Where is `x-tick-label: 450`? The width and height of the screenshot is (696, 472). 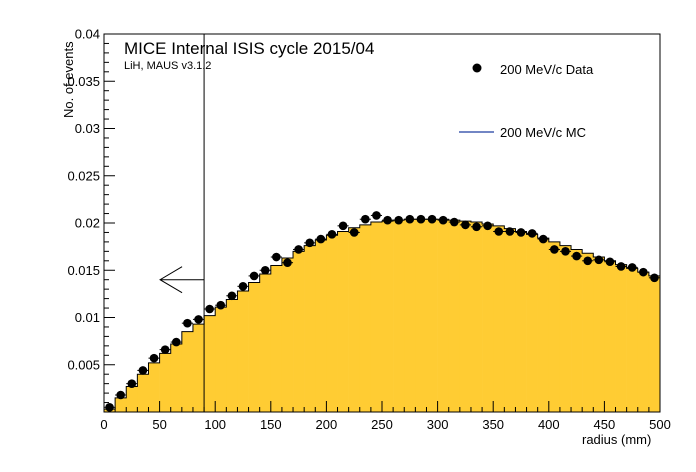
x-tick-label: 450 is located at coordinates (605, 424).